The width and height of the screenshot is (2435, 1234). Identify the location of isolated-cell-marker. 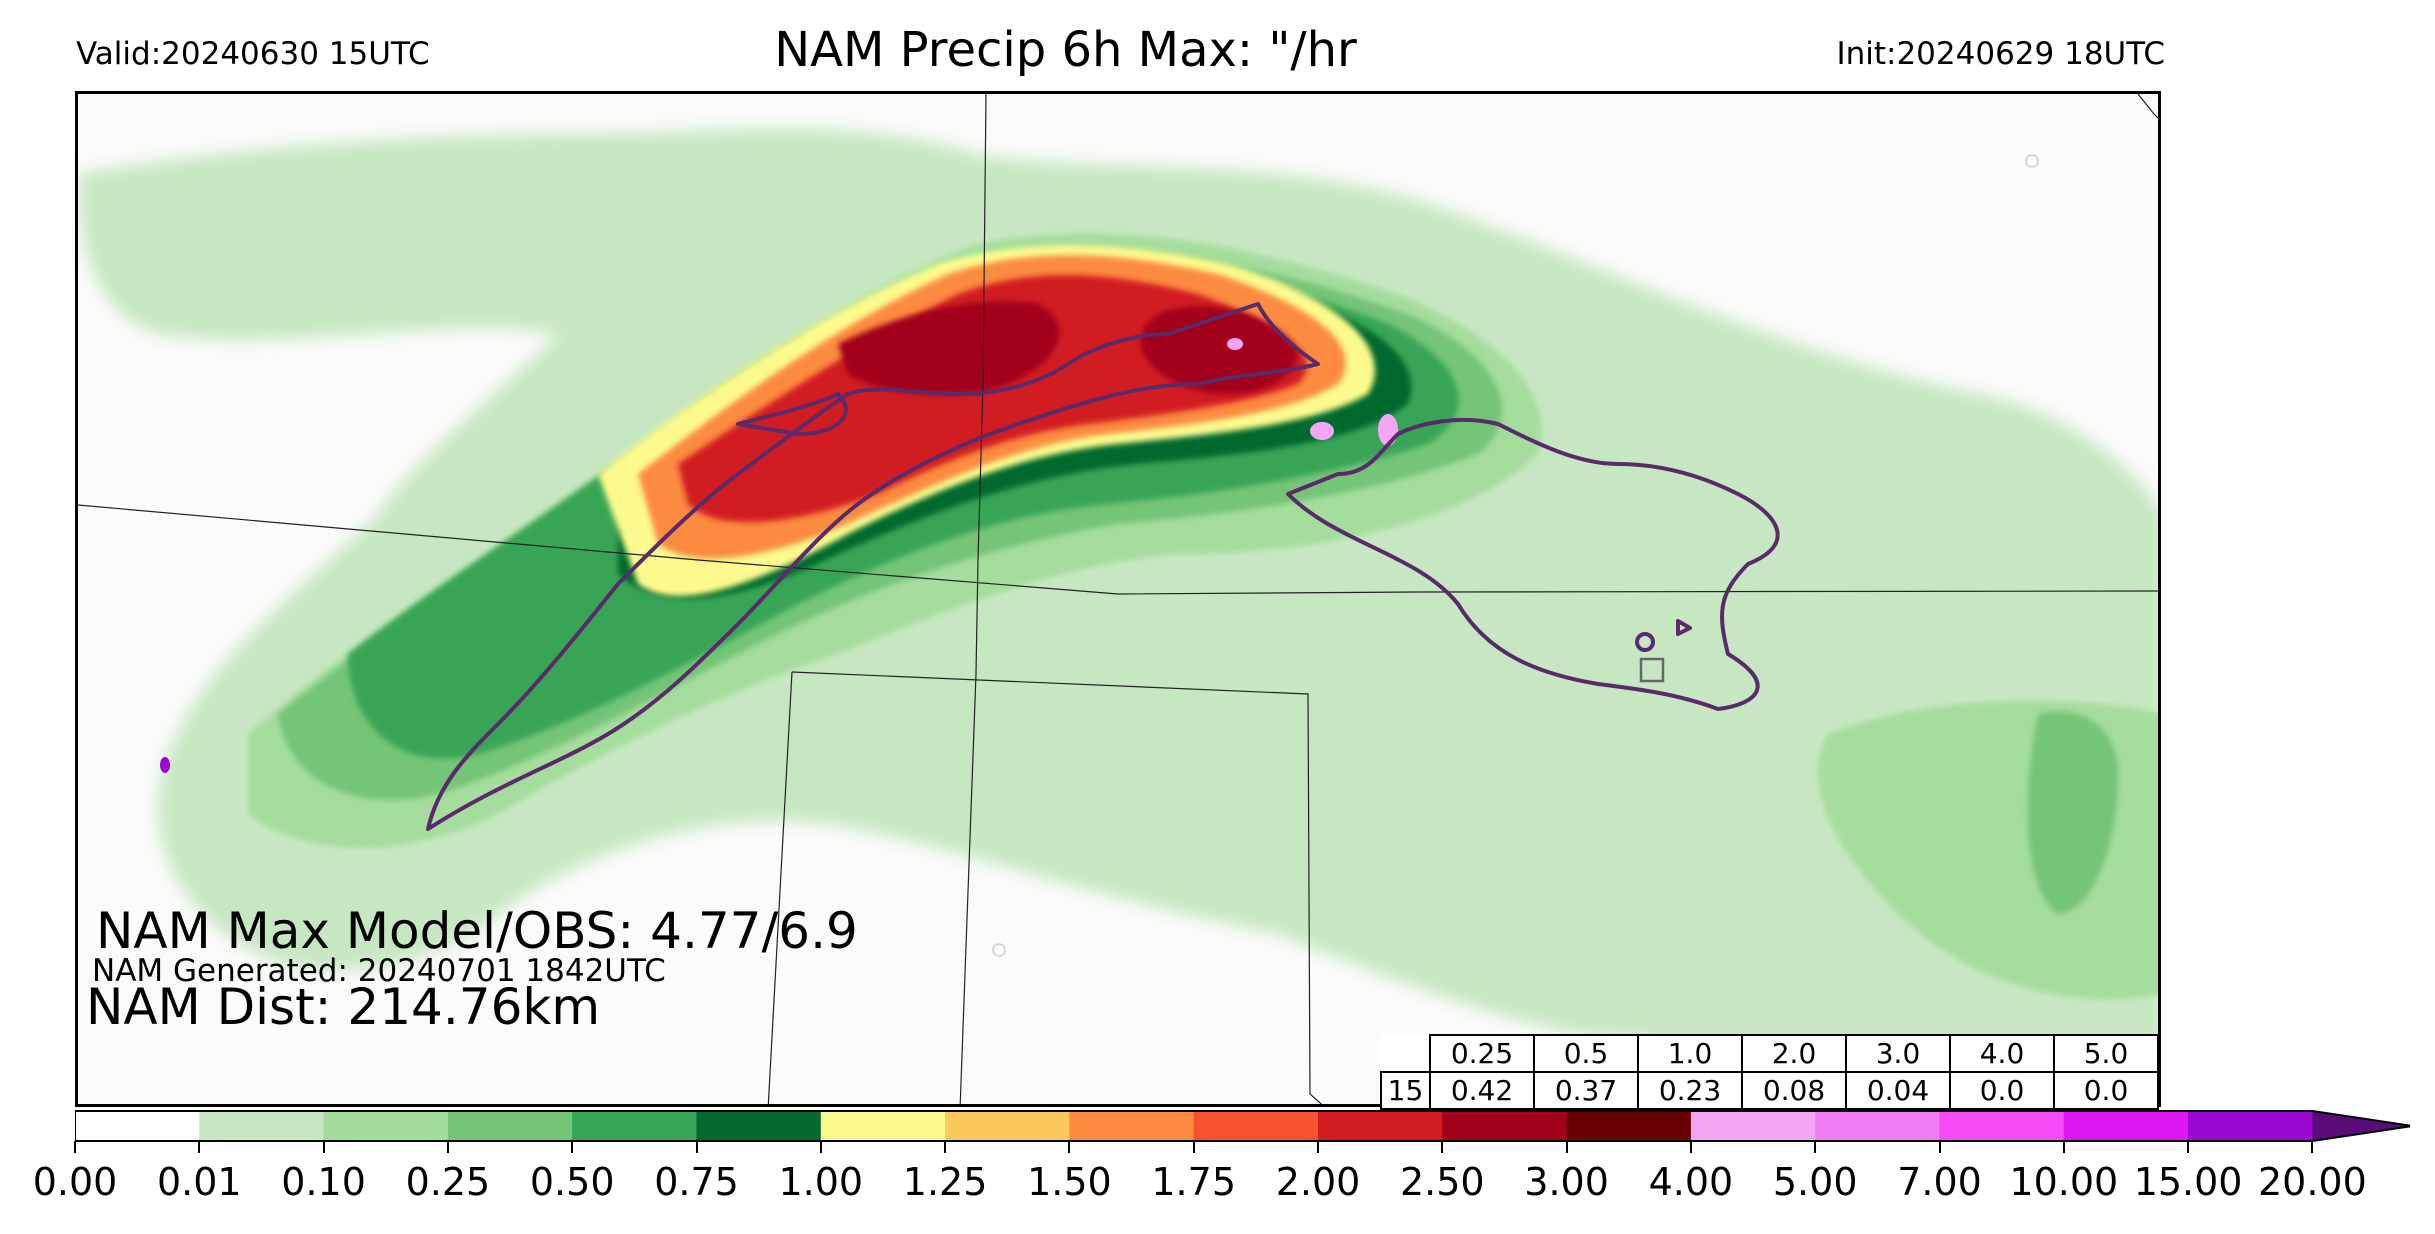
(165, 765).